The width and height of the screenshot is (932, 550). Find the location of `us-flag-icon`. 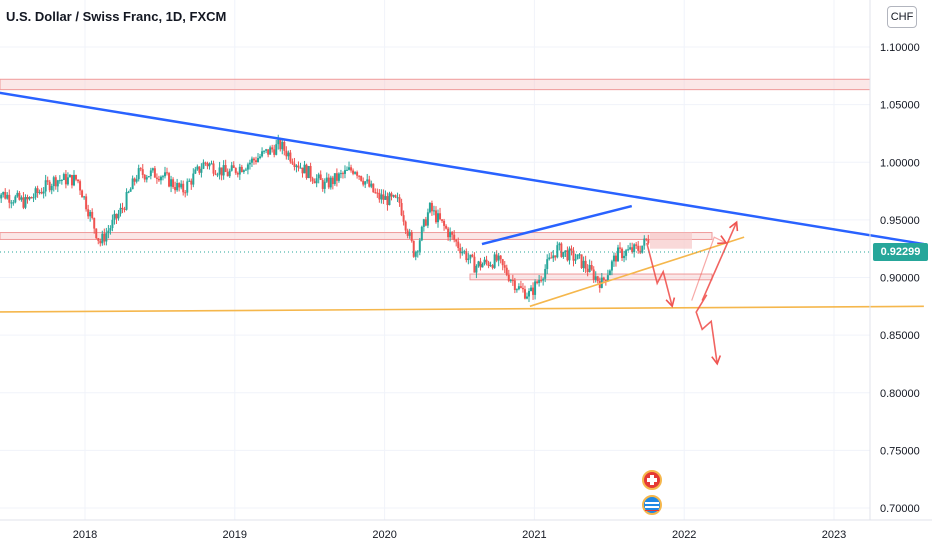

us-flag-icon is located at coordinates (652, 505).